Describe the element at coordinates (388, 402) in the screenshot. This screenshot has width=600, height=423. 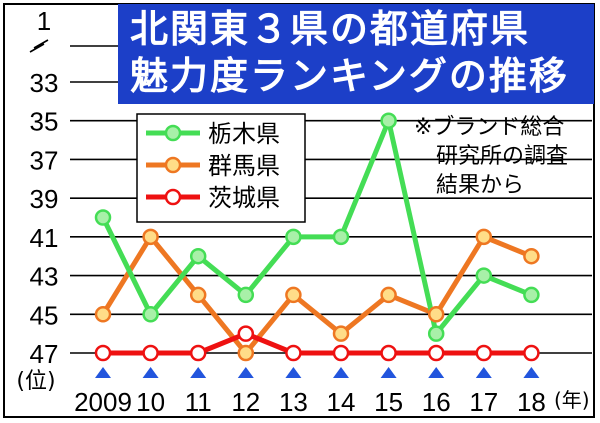
I see `x-tick-label-15: 15` at that location.